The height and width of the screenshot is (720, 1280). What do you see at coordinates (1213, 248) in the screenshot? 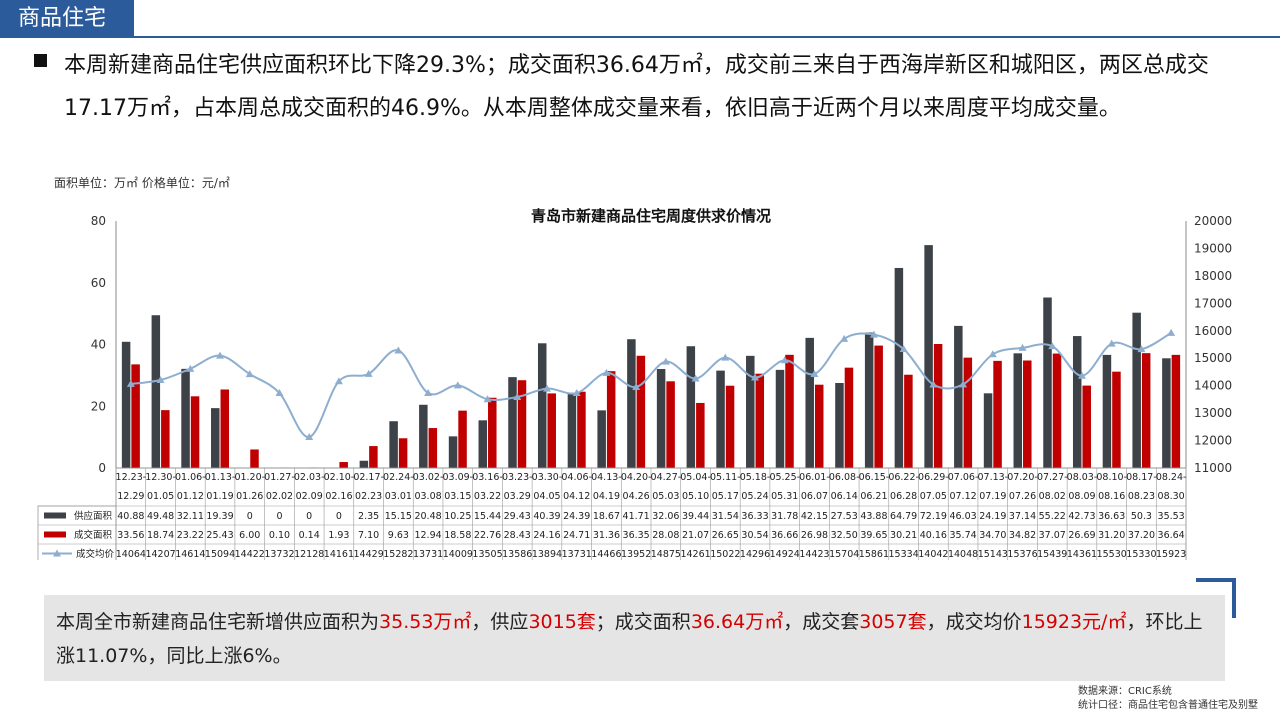
I see `y-right-tick-label: 19000` at bounding box center [1213, 248].